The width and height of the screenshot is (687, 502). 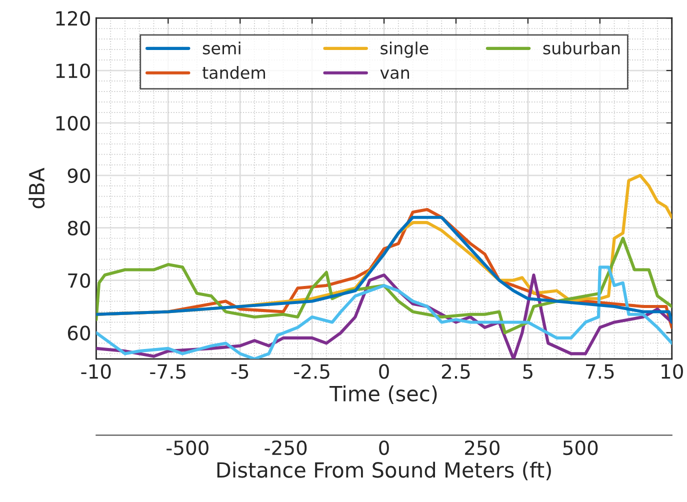 I want to click on x2-tick-label: 500, so click(x=580, y=448).